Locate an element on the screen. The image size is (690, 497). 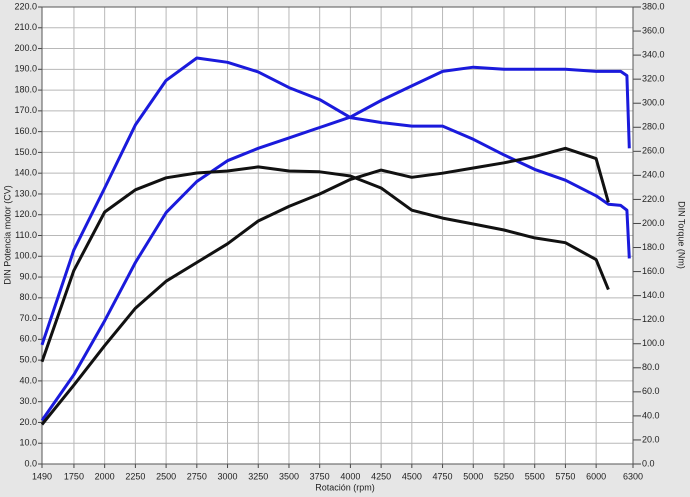
y2-tick-label: 120.0 is located at coordinates (653, 319).